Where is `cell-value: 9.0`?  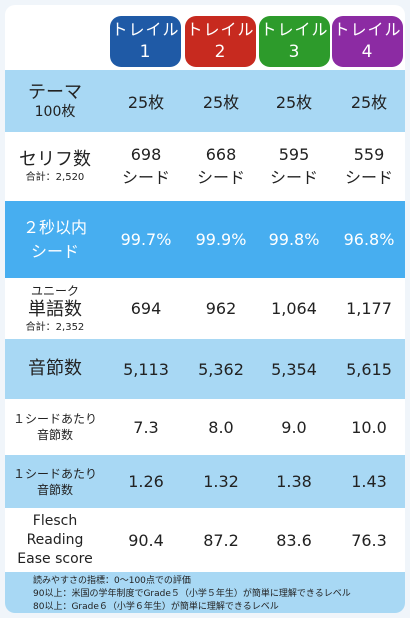
cell-value: 9.0 is located at coordinates (294, 427).